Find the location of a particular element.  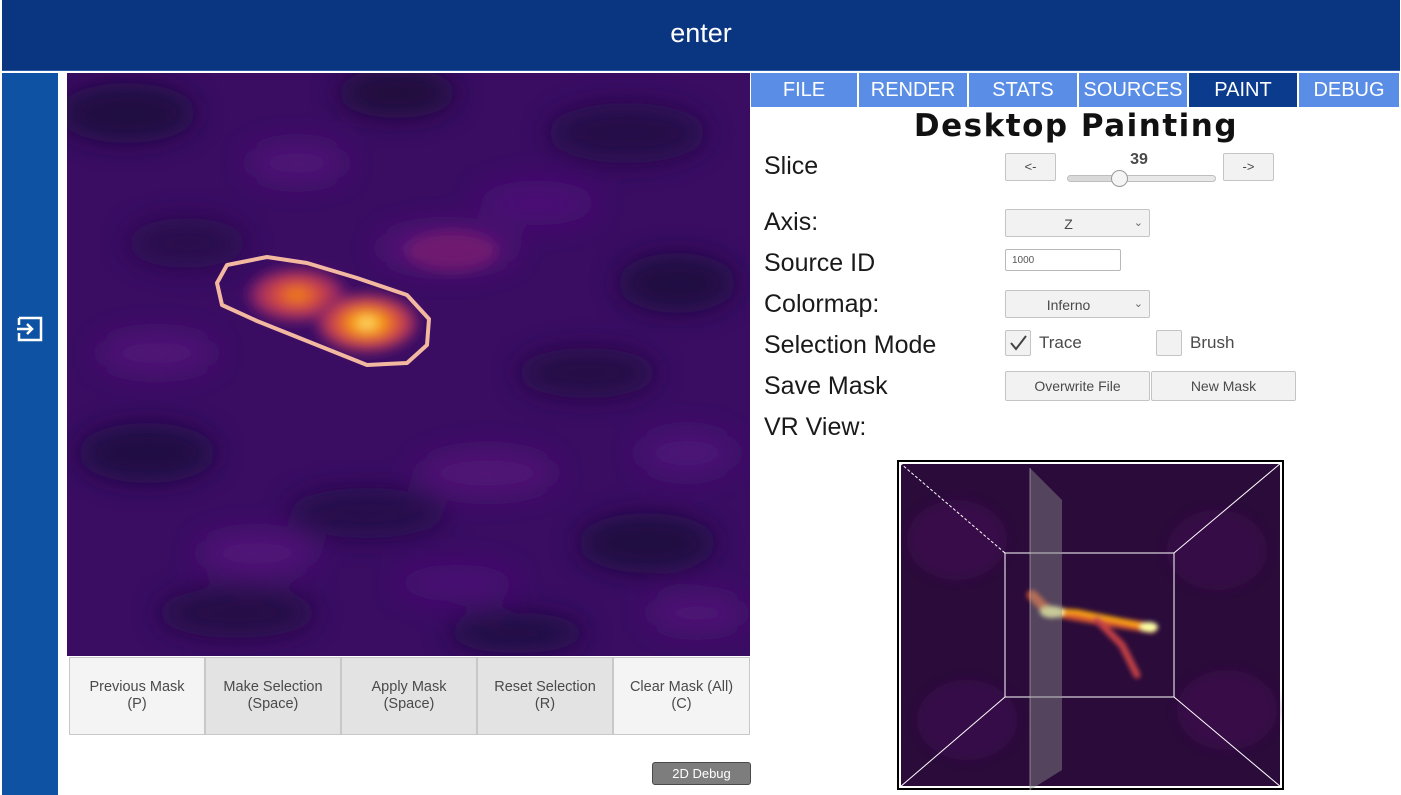

tab-render: RENDER is located at coordinates (914, 90).